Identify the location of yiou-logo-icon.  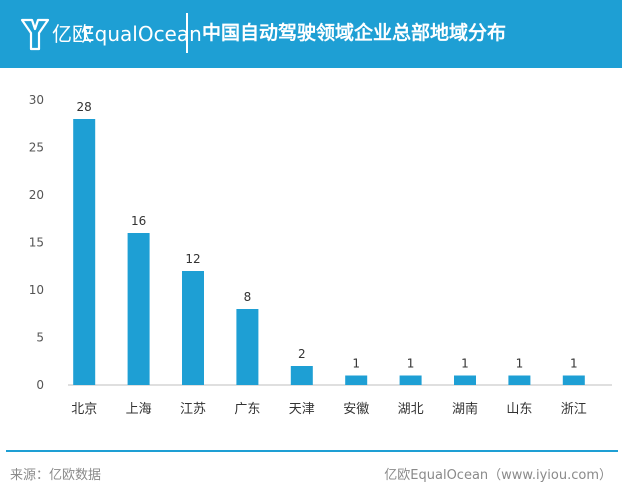
(35, 34).